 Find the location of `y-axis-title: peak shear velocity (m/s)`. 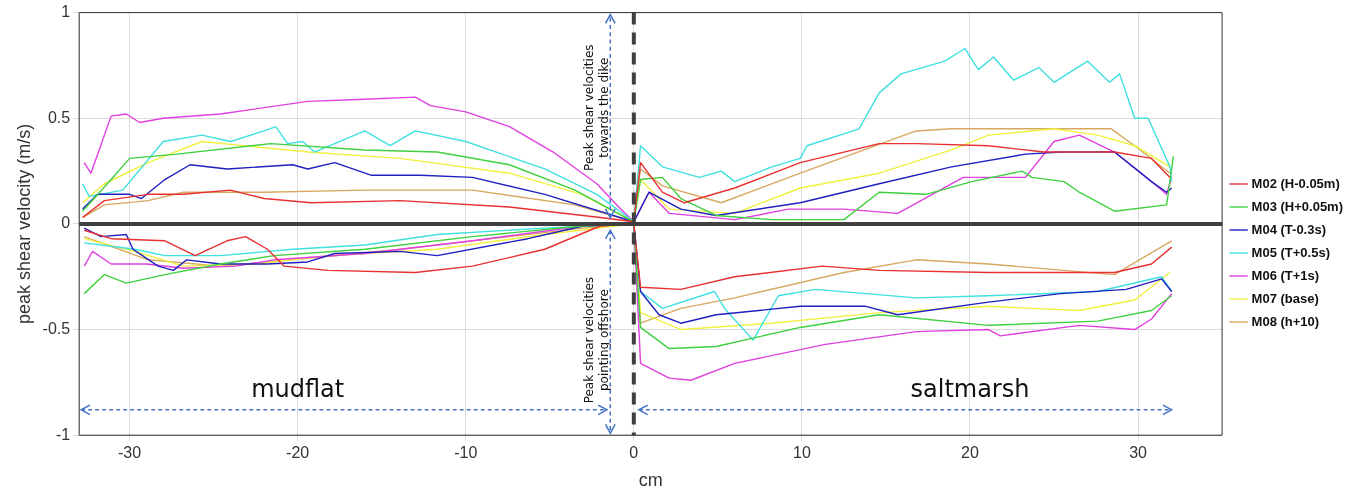

y-axis-title: peak shear velocity (m/s) is located at coordinates (23, 223).